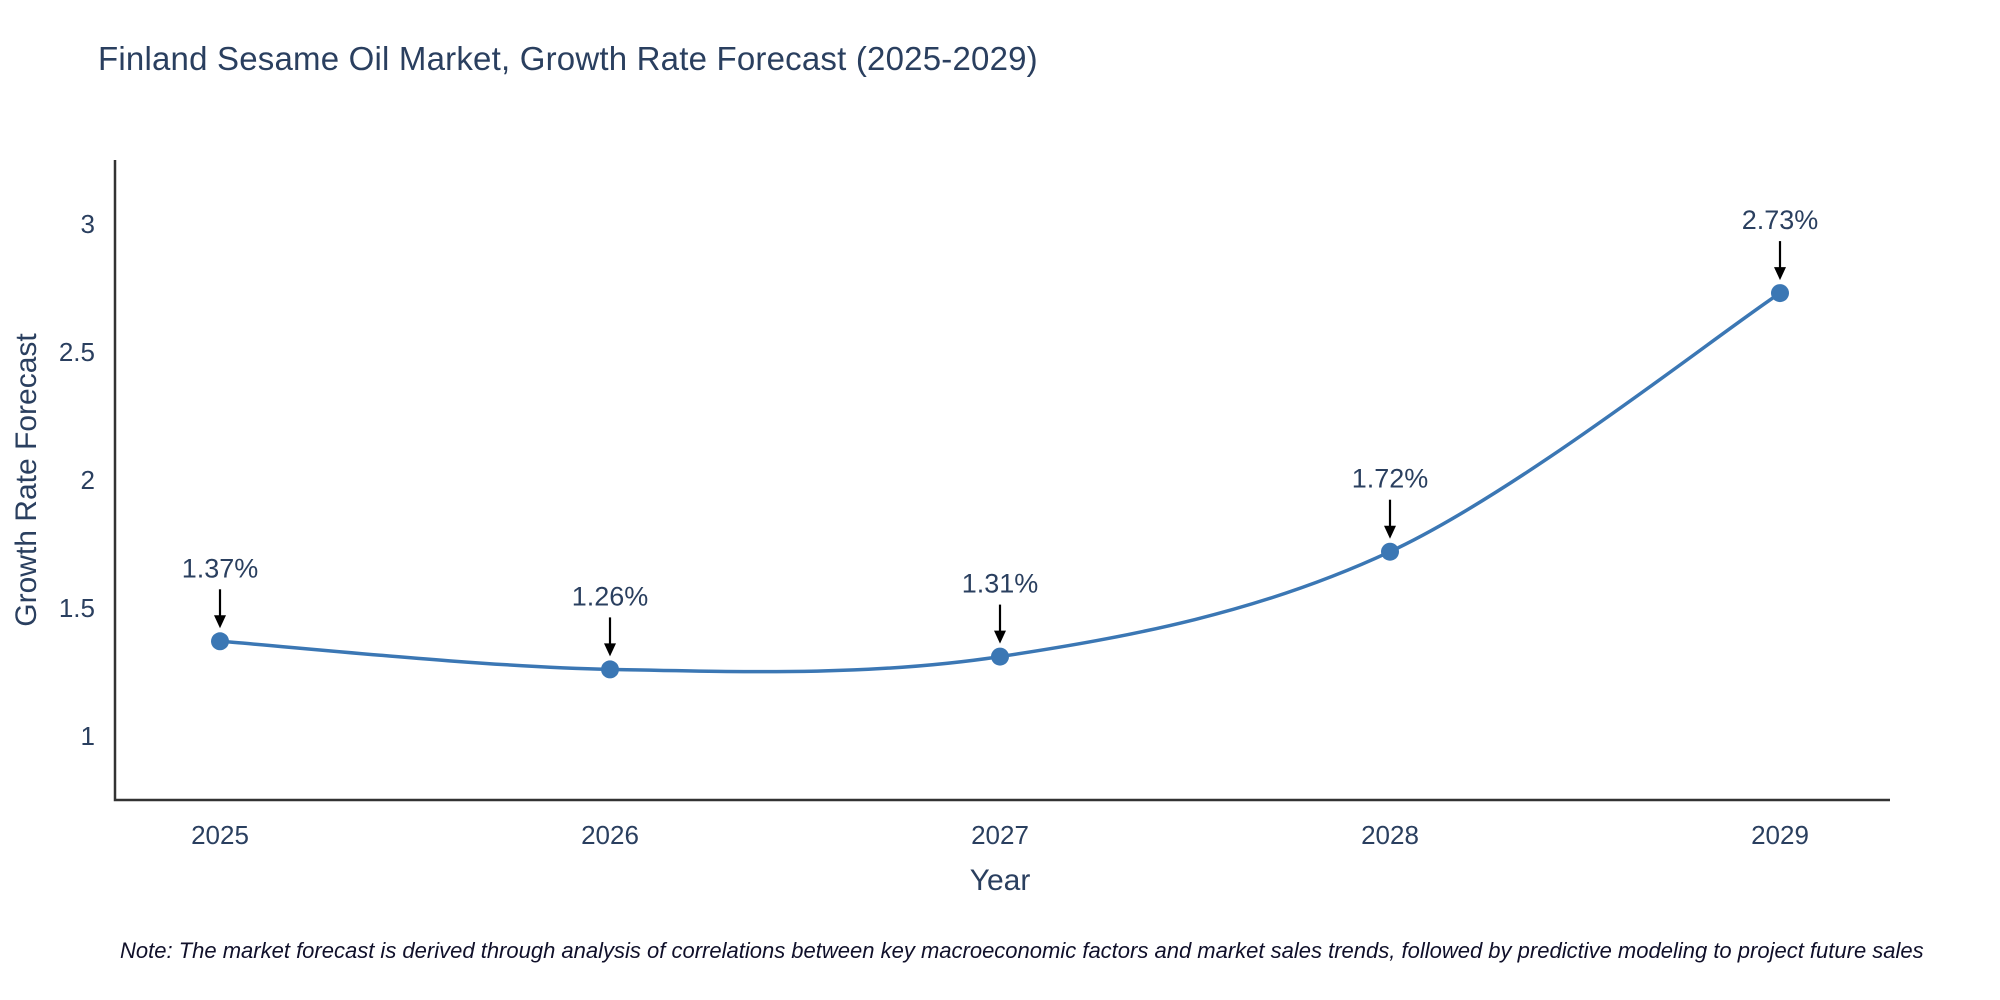 The height and width of the screenshot is (1000, 2000). I want to click on y-axis-title: Growth Rate Forecast, so click(26, 480).